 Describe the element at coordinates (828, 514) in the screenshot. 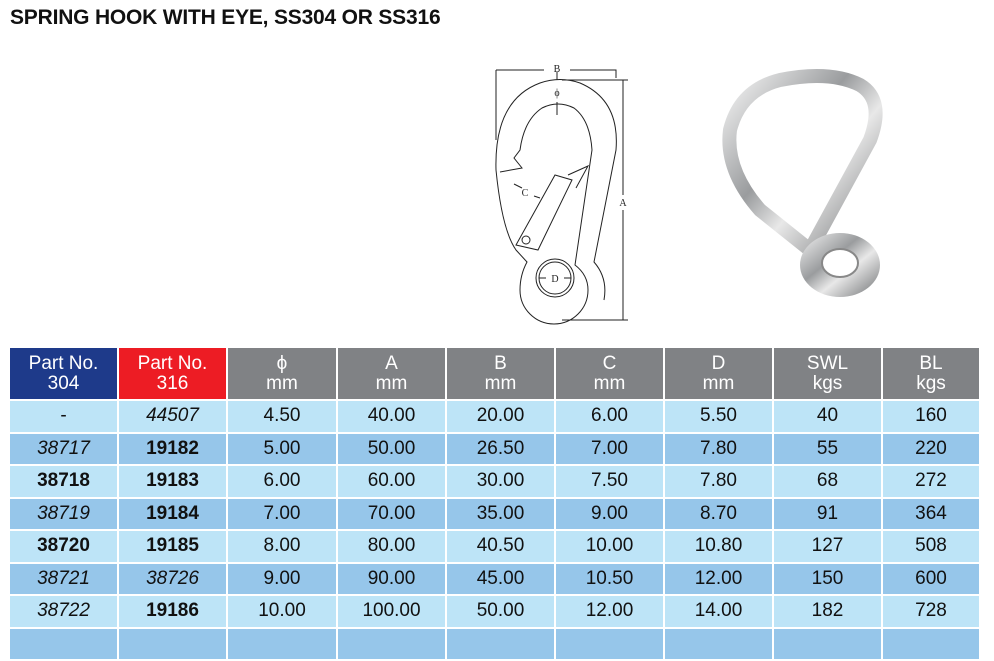

I see `cell-swl: 91` at that location.